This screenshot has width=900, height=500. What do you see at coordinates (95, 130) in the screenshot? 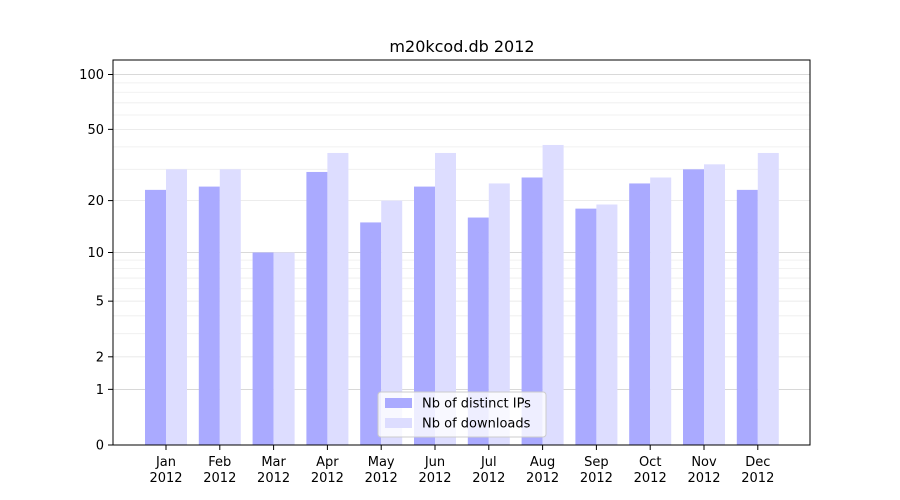
I see `y-tick-label: 50` at bounding box center [95, 130].